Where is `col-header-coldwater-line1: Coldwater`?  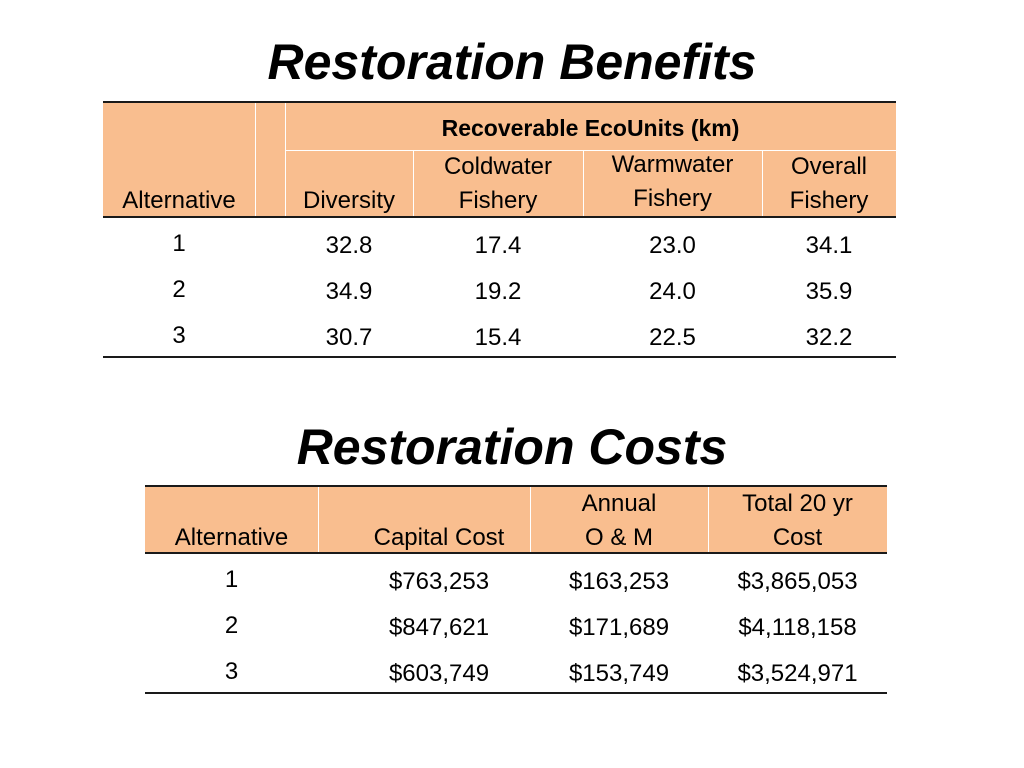
col-header-coldwater-line1: Coldwater is located at coordinates (498, 166).